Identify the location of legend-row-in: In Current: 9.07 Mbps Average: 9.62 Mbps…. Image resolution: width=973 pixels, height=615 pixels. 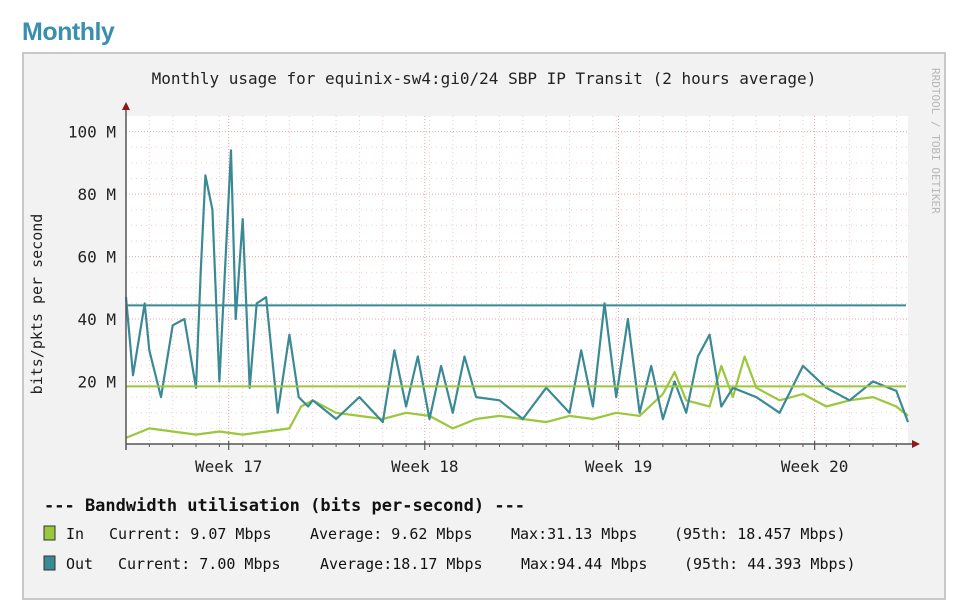
(444, 534).